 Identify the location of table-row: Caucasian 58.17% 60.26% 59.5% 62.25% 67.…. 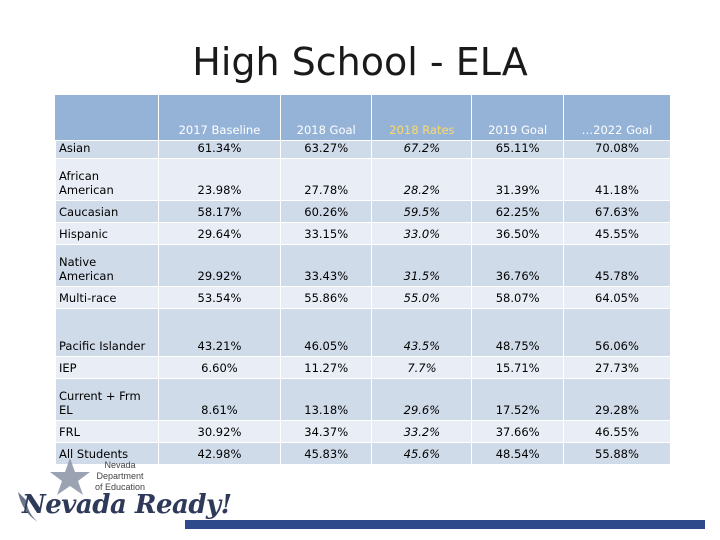
(362, 211).